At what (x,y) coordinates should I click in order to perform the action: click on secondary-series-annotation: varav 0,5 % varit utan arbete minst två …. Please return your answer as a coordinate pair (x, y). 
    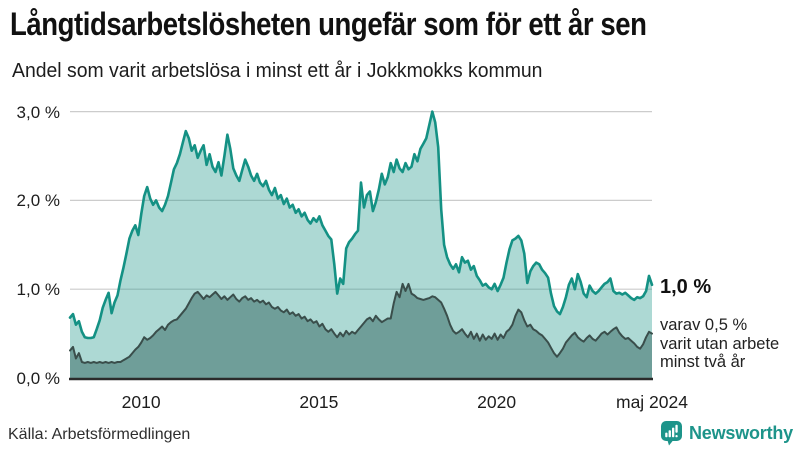
    Looking at the image, I should click on (719, 344).